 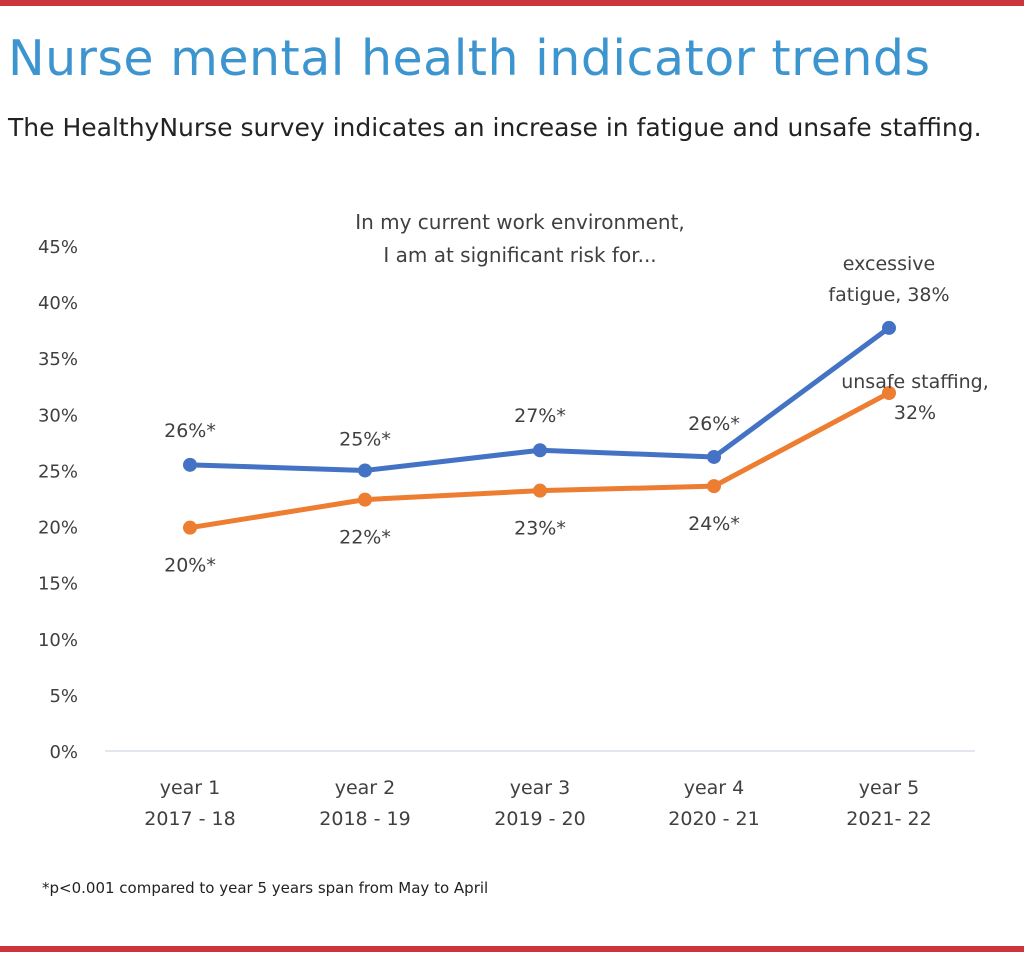 I want to click on x-tick-label: 2021- 22, so click(x=888, y=819).